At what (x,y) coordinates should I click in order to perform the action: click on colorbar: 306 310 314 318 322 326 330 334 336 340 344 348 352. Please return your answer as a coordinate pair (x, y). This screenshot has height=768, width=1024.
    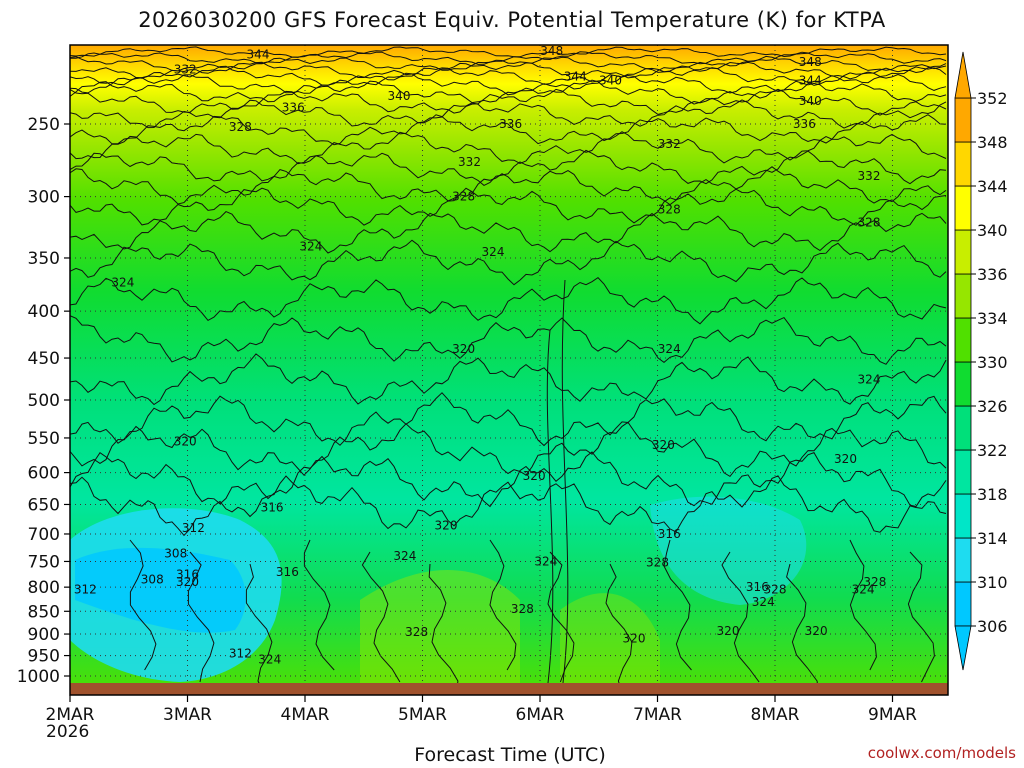
    Looking at the image, I should click on (981, 361).